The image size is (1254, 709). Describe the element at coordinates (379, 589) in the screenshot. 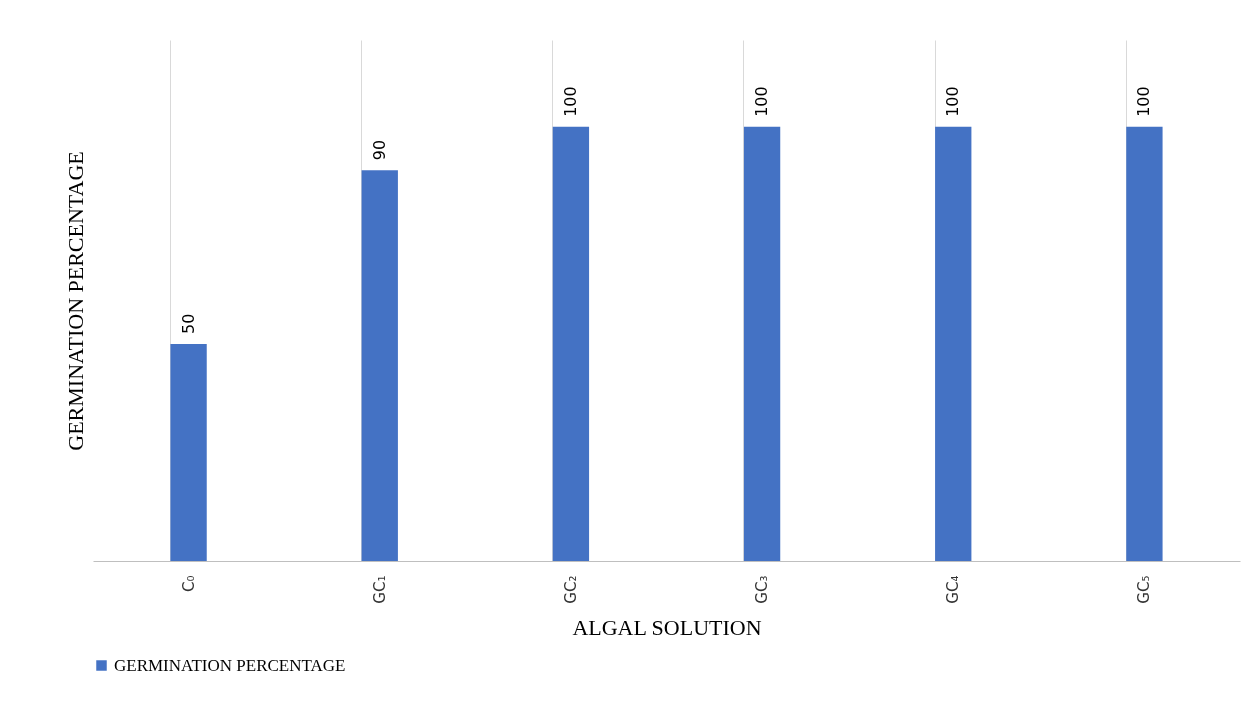

I see `x-tick-label: GC₁` at that location.